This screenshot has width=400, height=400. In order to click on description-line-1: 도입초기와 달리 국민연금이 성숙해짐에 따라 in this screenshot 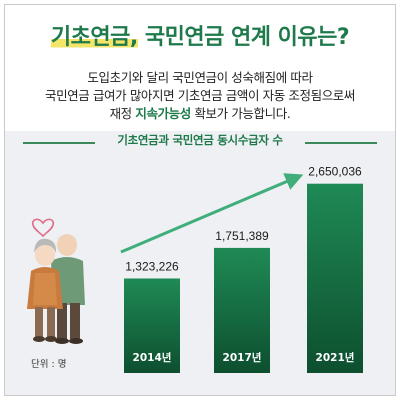, I will do `click(200, 77)`.